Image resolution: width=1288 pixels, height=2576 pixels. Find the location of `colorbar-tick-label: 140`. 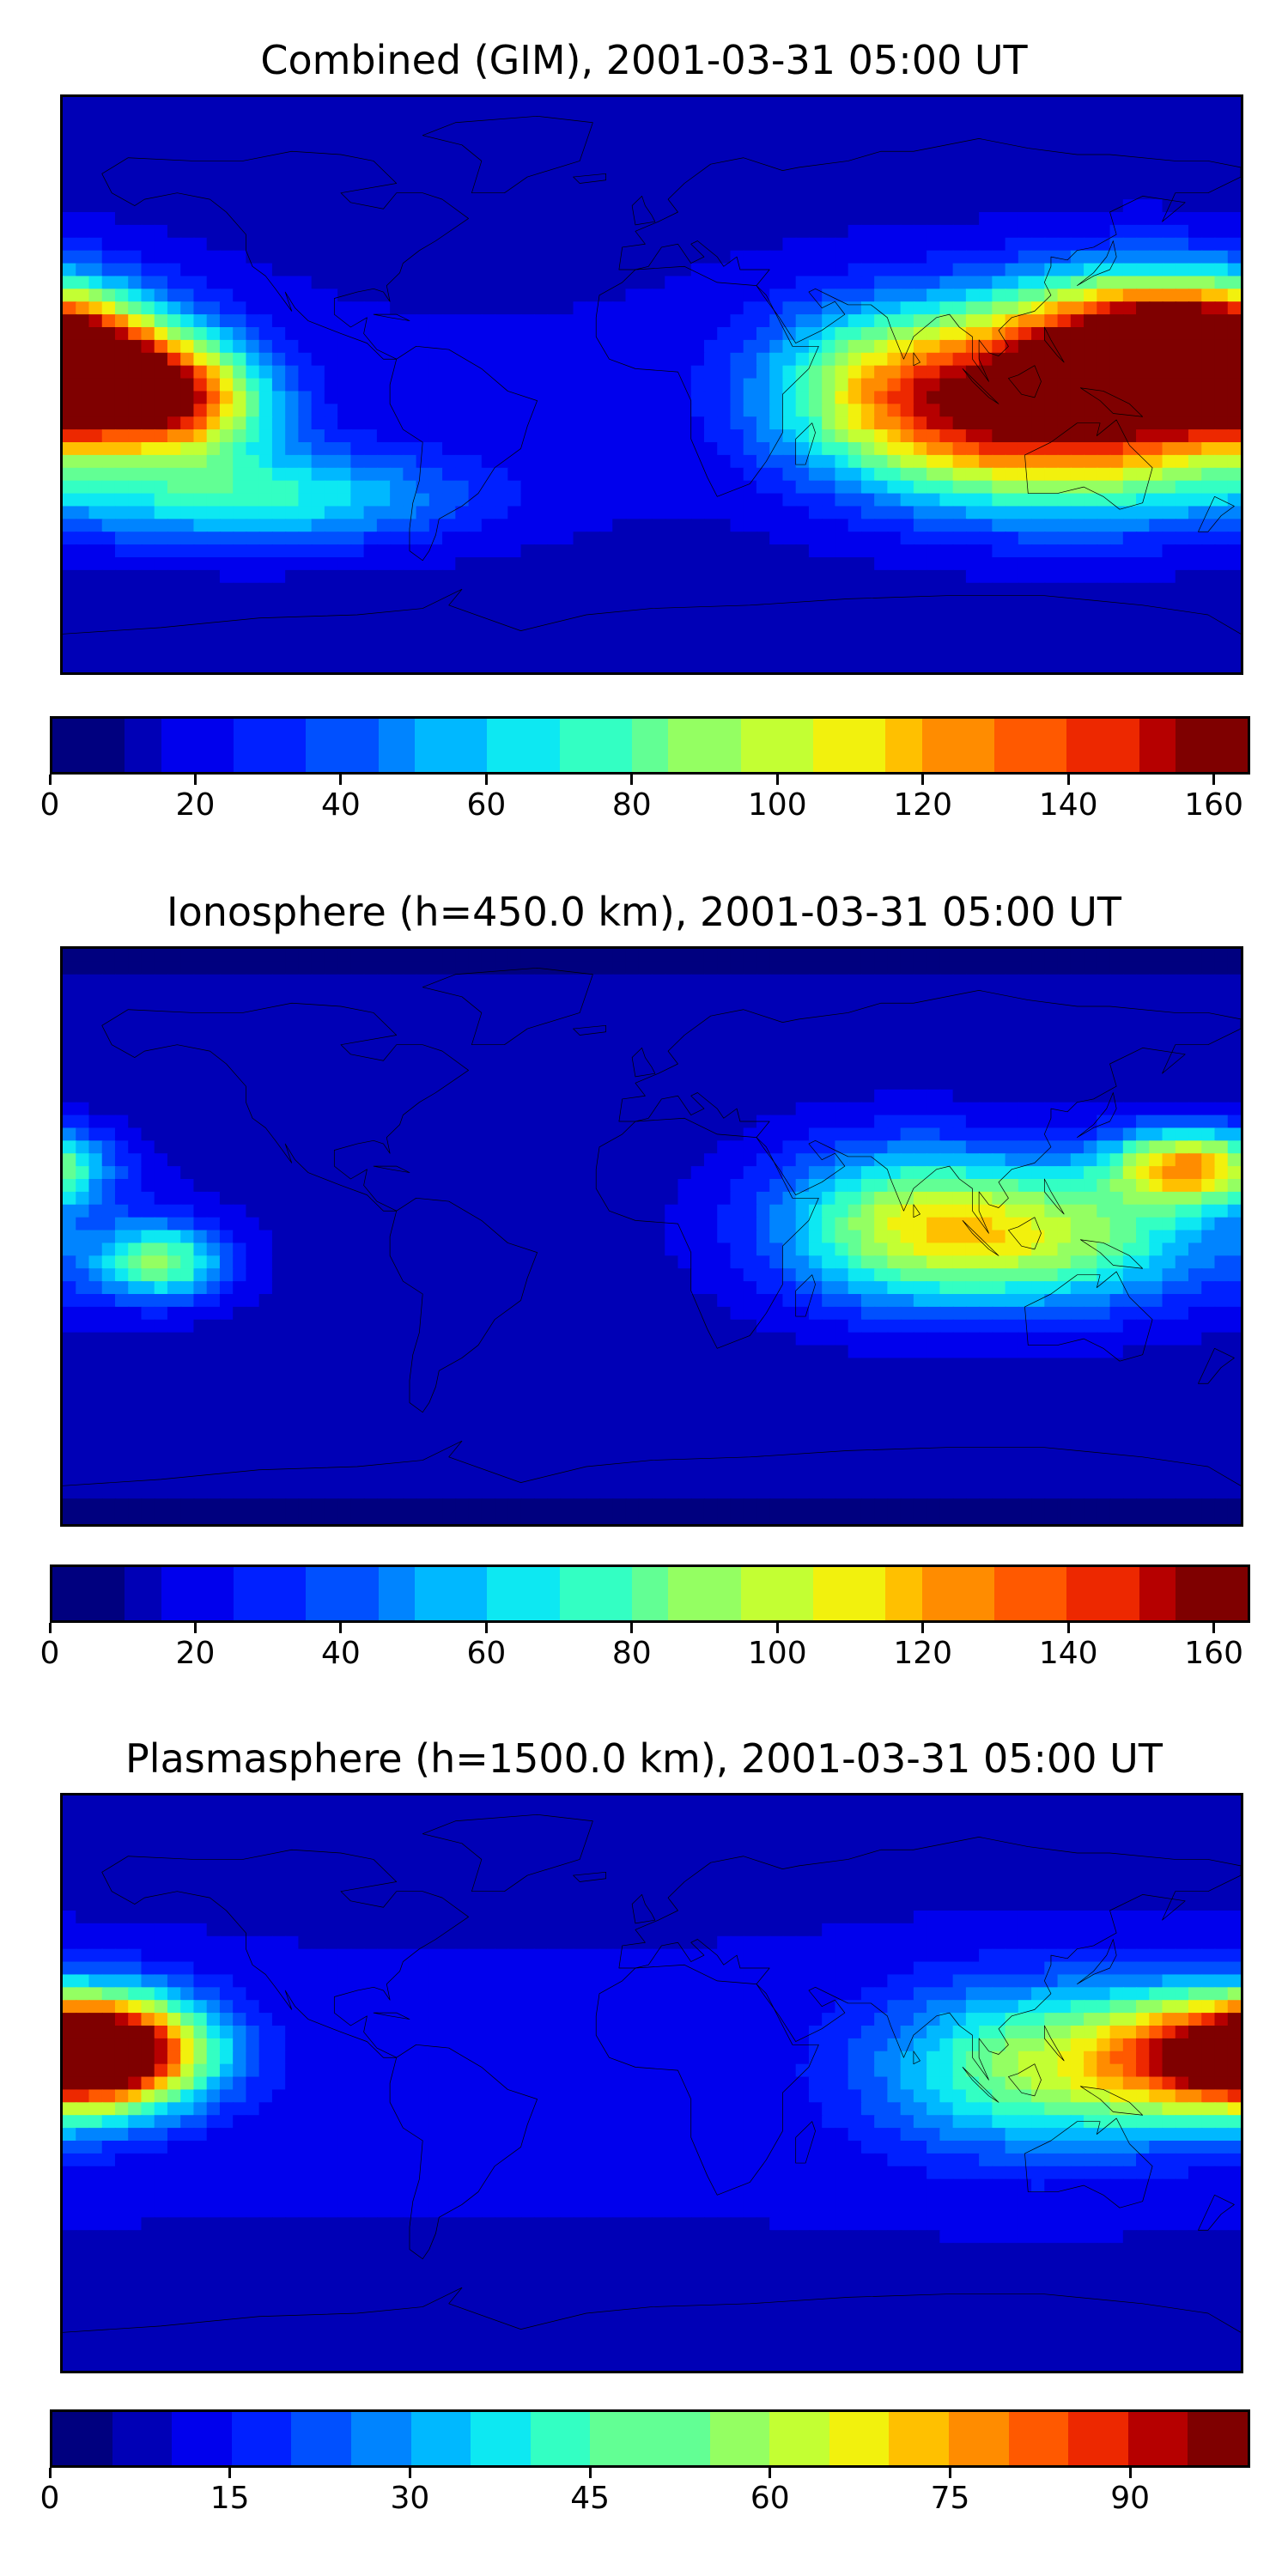

colorbar-tick-label: 140 is located at coordinates (1068, 805).